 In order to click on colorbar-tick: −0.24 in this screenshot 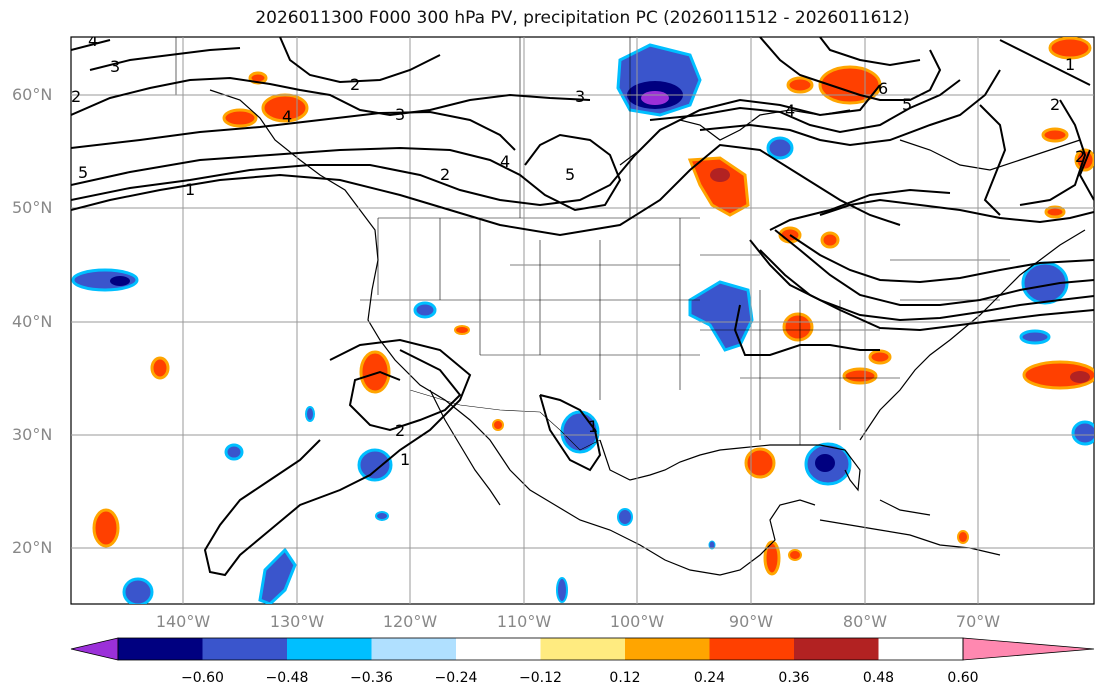, I will do `click(456, 678)`.